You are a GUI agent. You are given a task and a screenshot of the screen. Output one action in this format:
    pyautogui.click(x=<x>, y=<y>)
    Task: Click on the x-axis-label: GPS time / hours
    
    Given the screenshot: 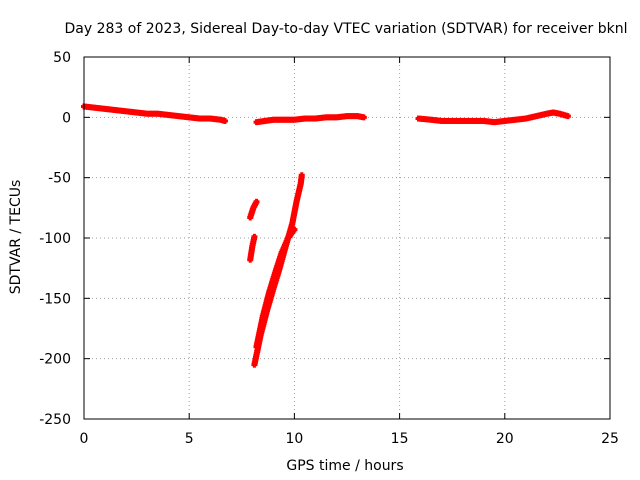 What is the action you would take?
    pyautogui.click(x=344, y=466)
    